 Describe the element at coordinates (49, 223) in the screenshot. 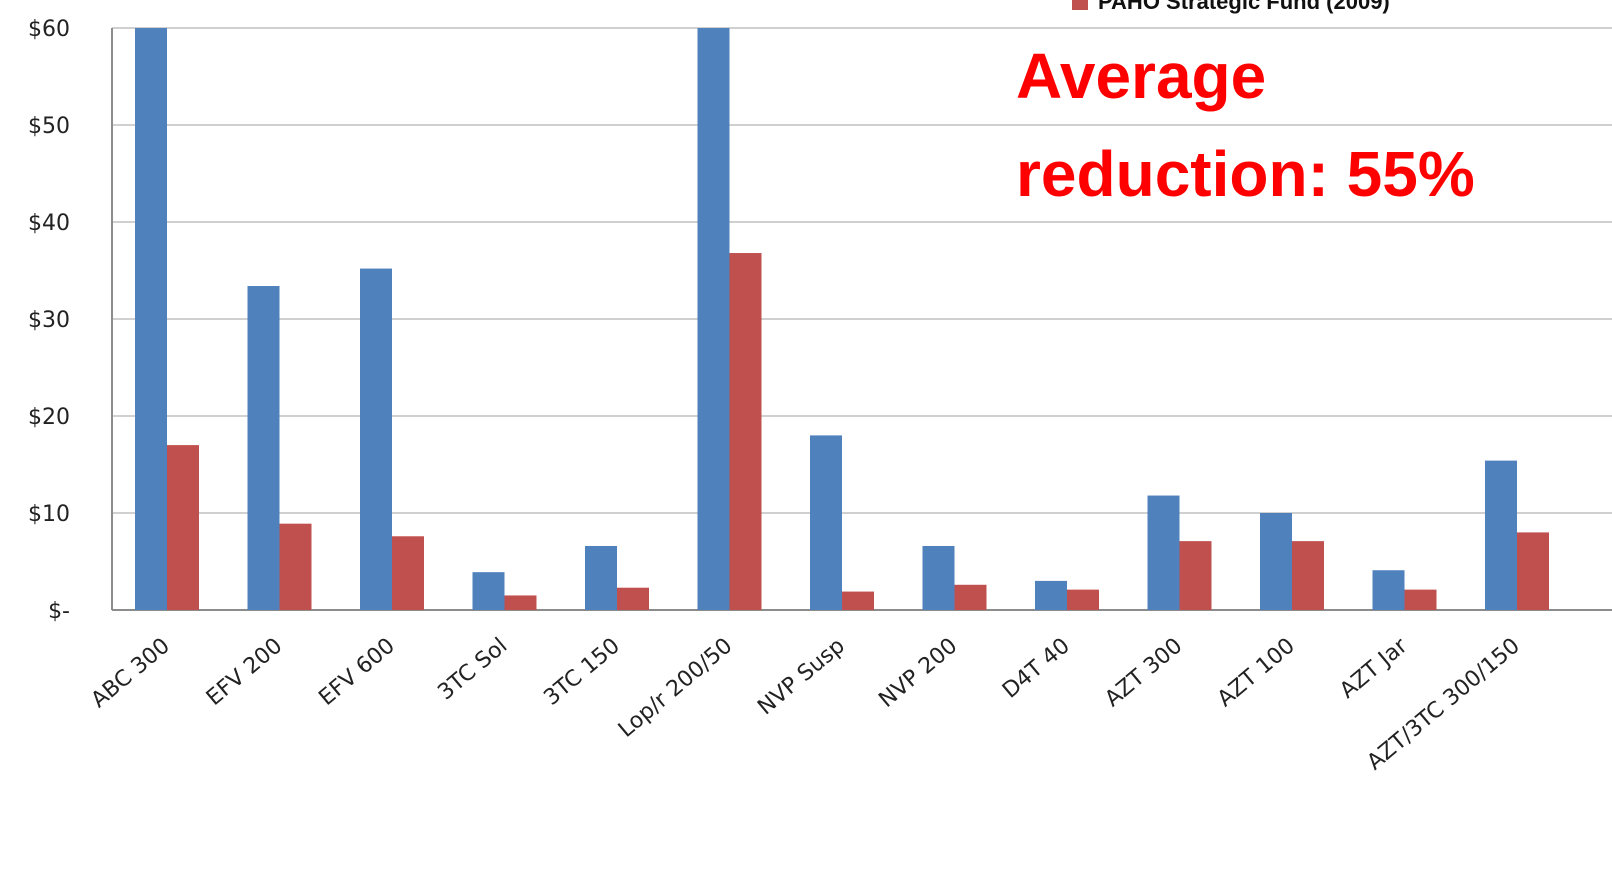

I see `y-tick-label: $40` at that location.